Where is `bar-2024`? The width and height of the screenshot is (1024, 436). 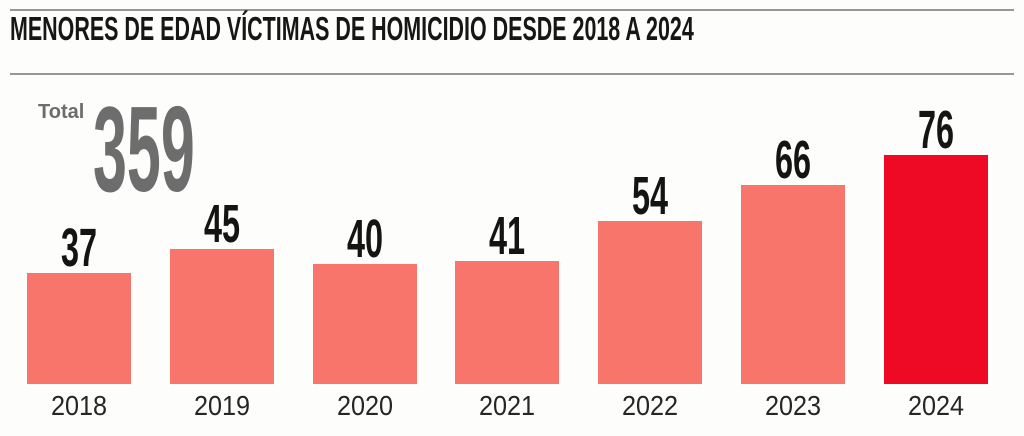 bar-2024 is located at coordinates (936, 269).